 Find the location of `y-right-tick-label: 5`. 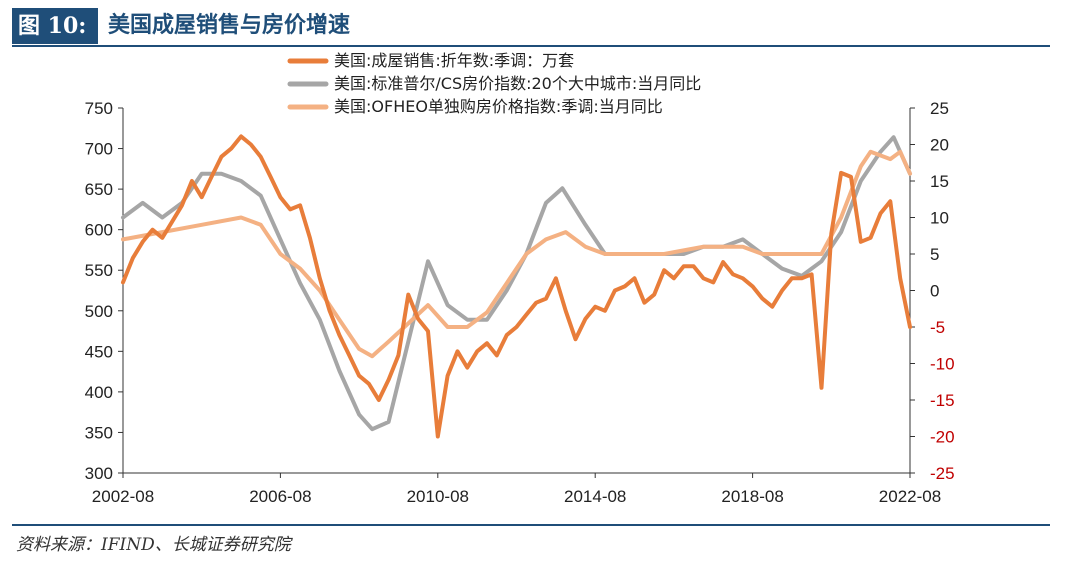

y-right-tick-label: 5 is located at coordinates (934, 254).